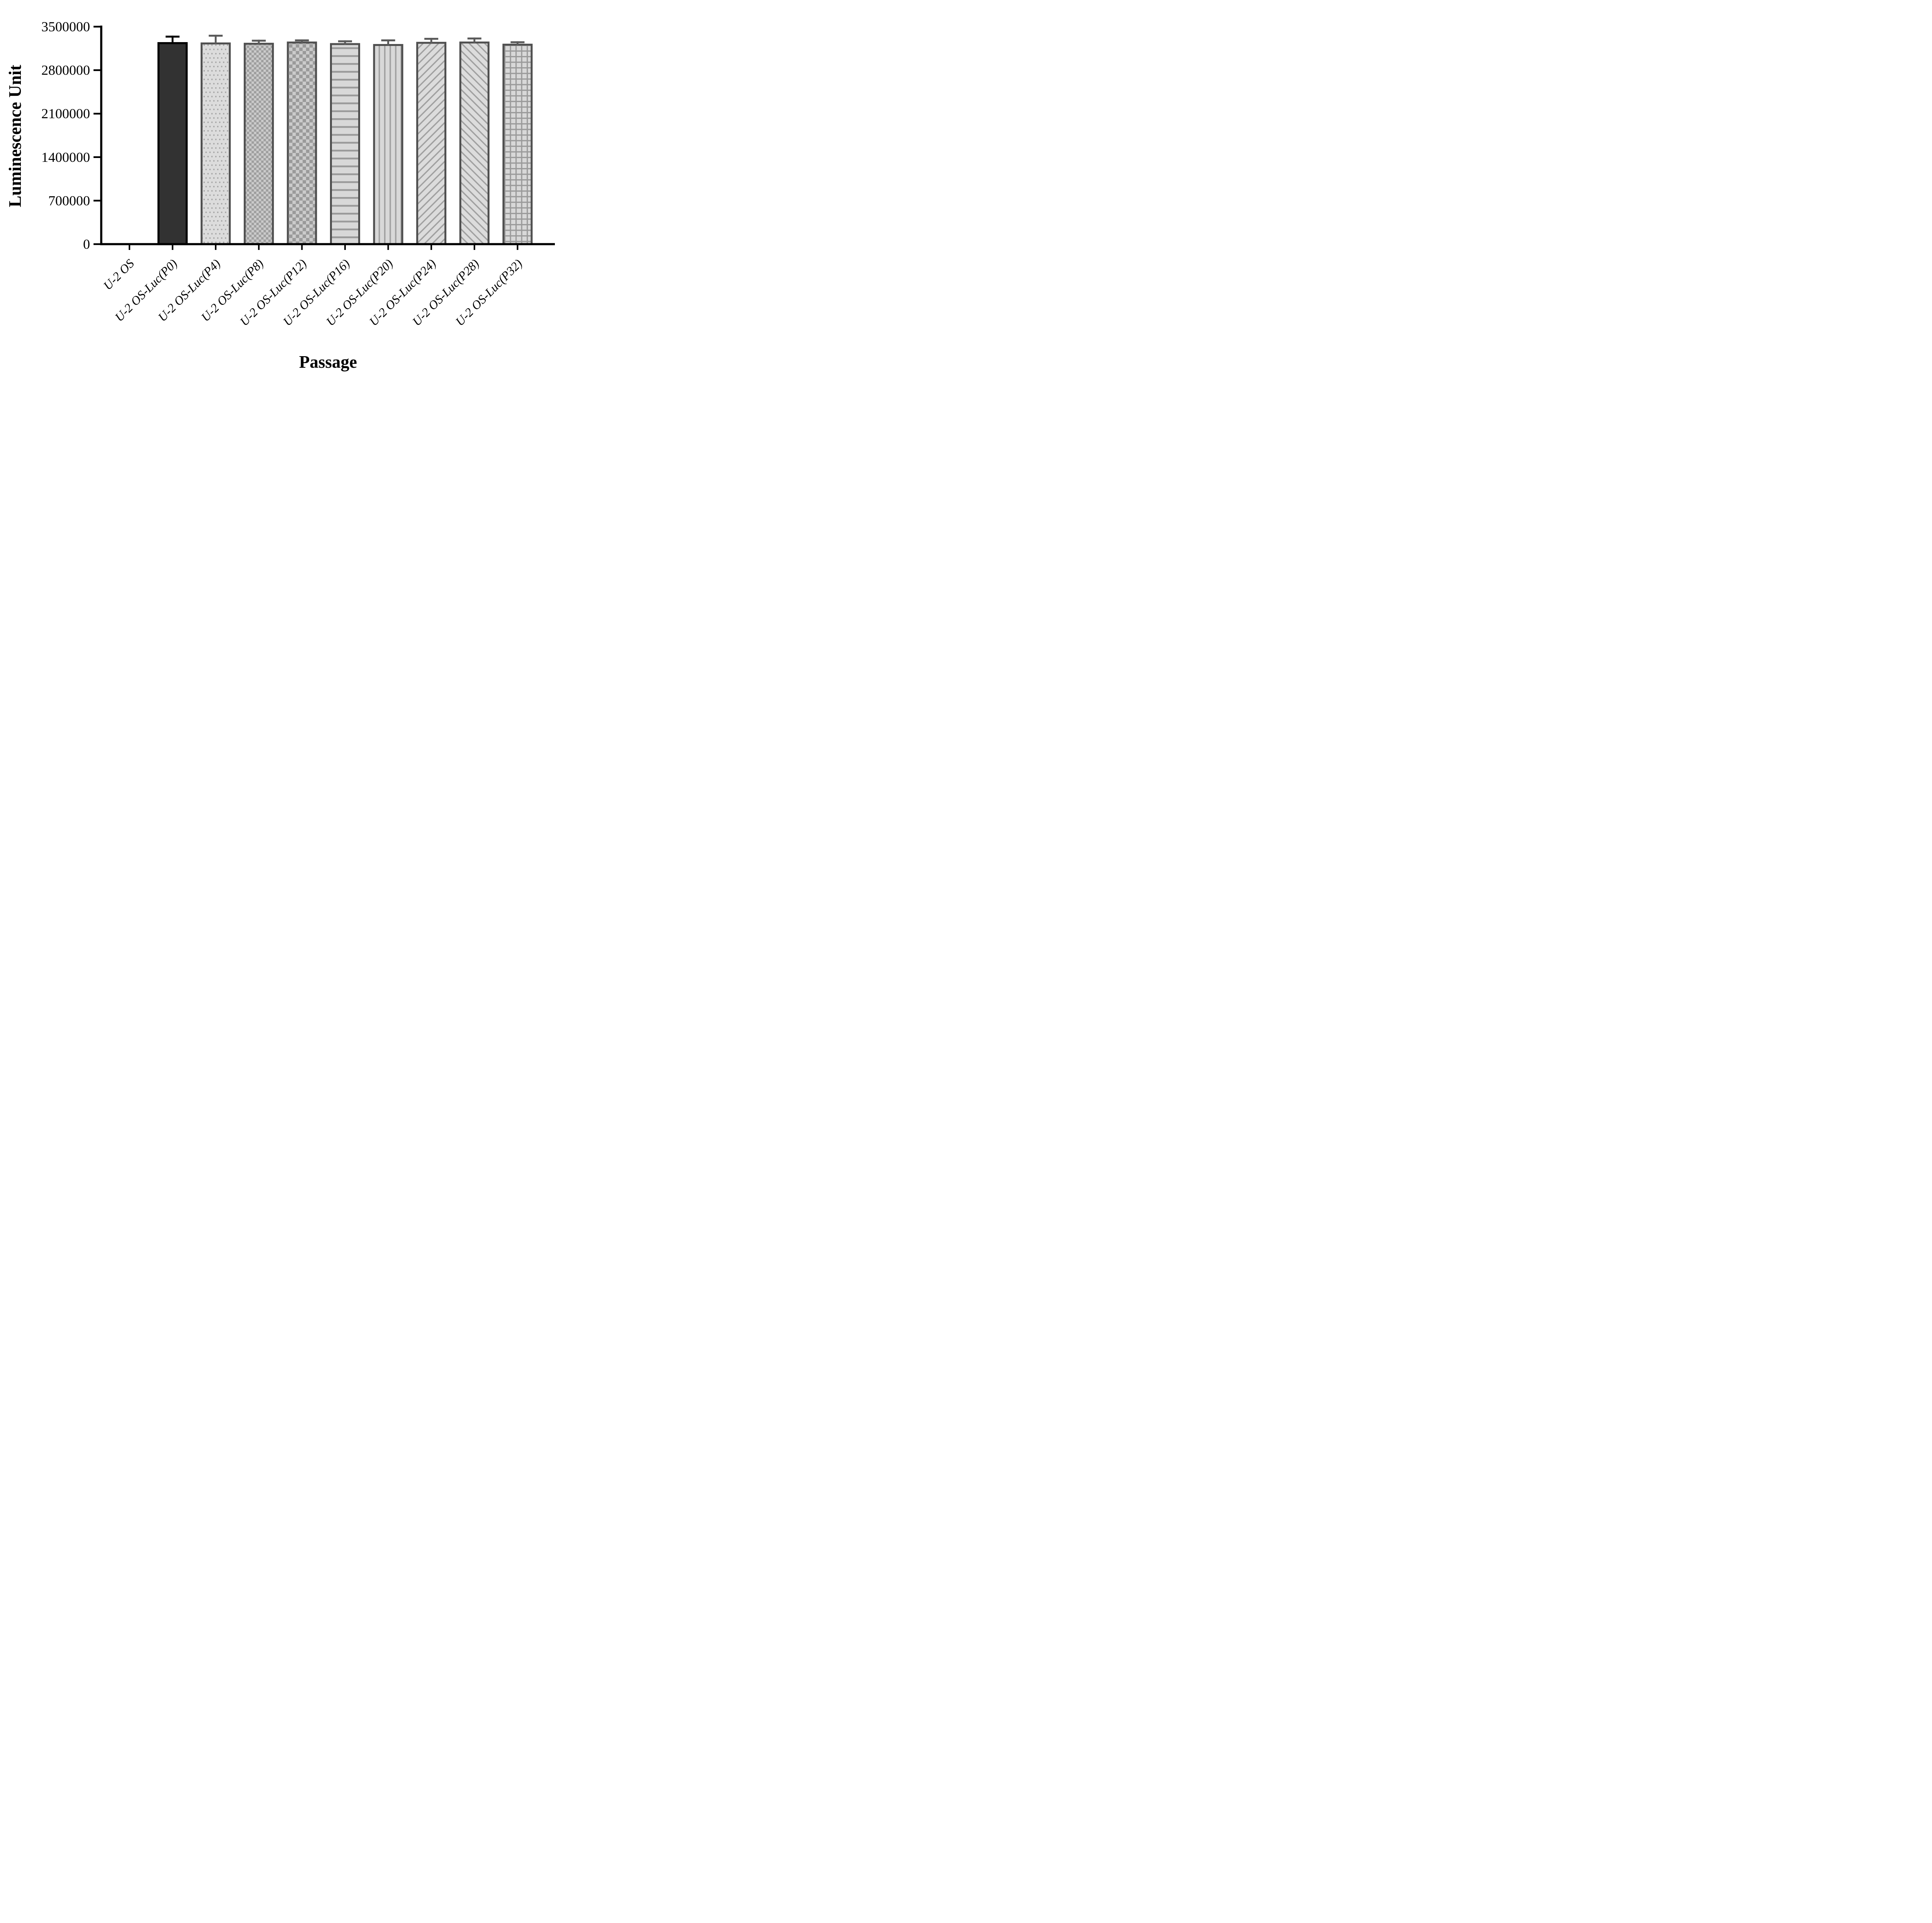 Image resolution: width=1932 pixels, height=1923 pixels. Describe the element at coordinates (66, 70) in the screenshot. I see `y-tick-label-4: 2800000` at that location.